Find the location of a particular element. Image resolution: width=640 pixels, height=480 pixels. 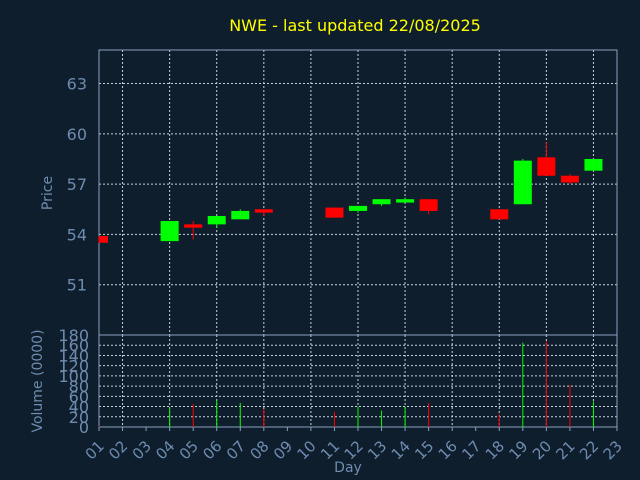

volume-tick-label: 20 is located at coordinates (79, 417).